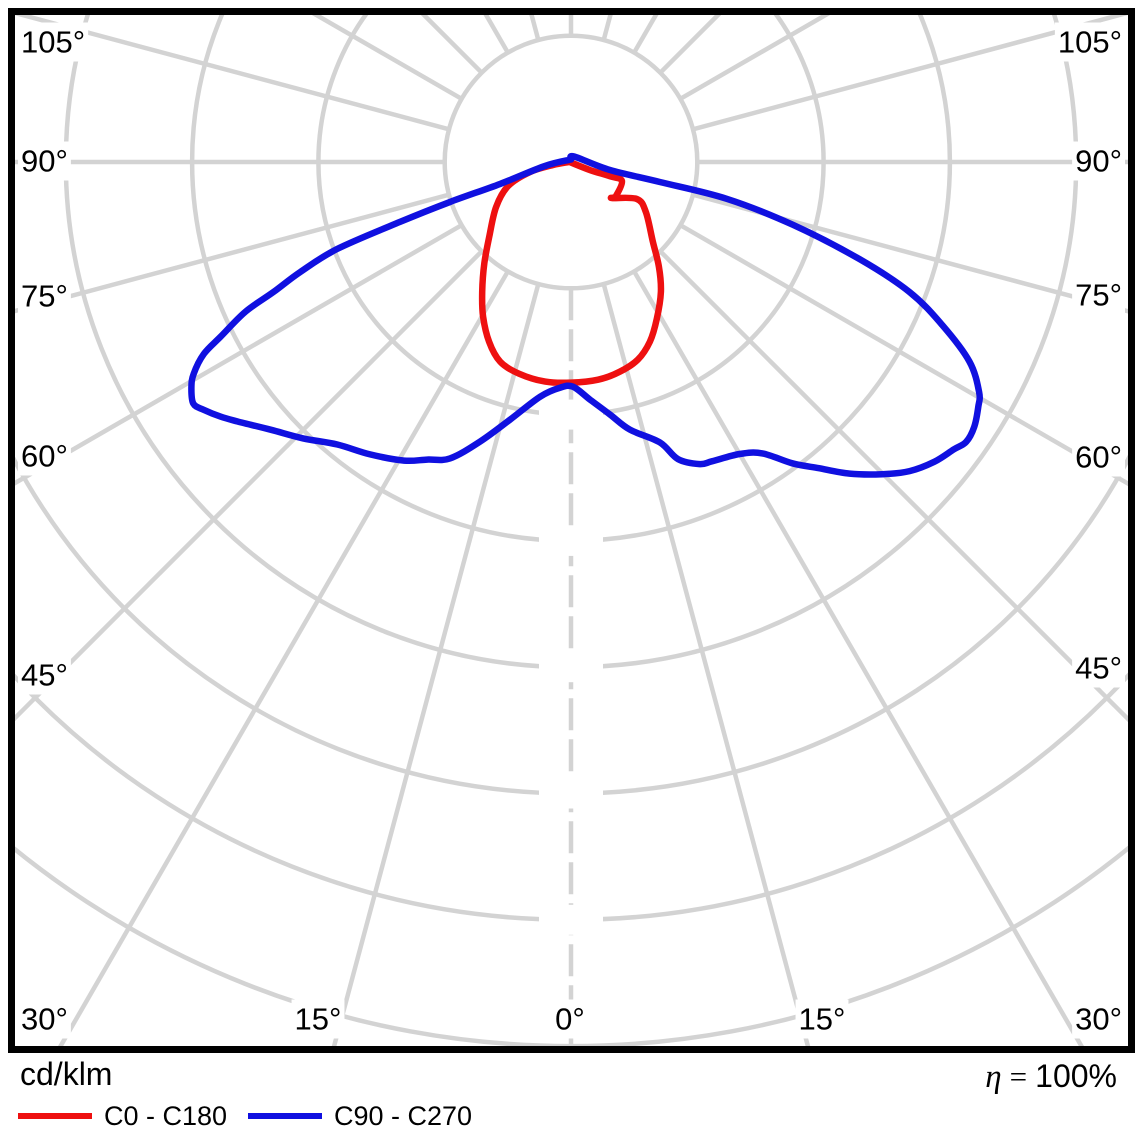 The width and height of the screenshot is (1143, 1143). I want to click on efficiency-readout: η = 100%, so click(1051, 1077).